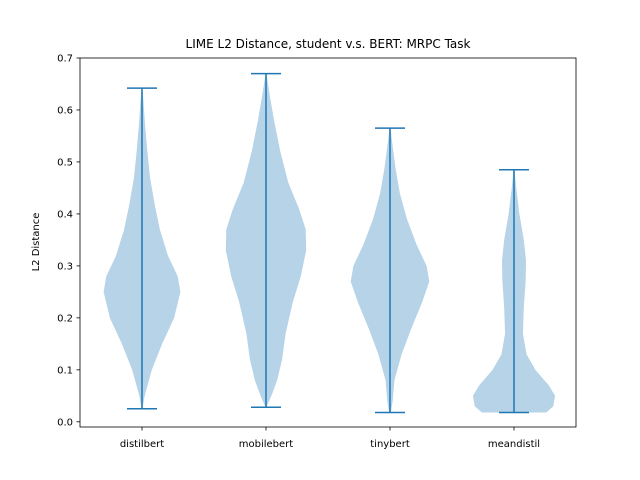 The width and height of the screenshot is (640, 480). I want to click on y-tick-label: 0.7, so click(65, 59).